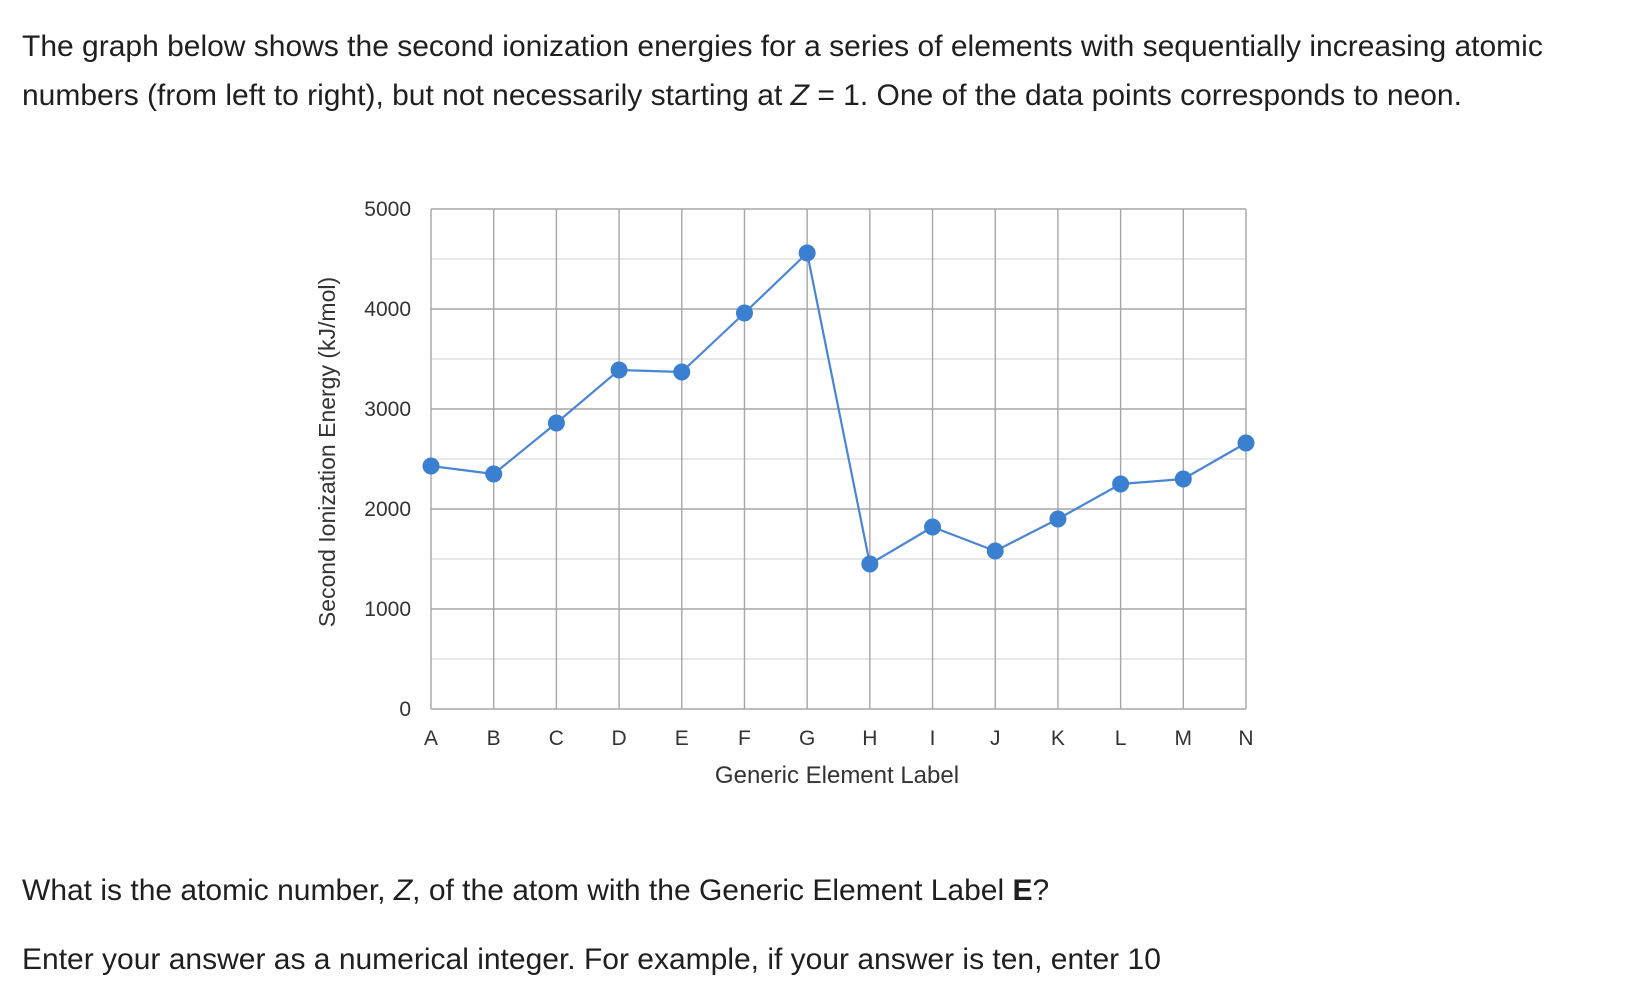  What do you see at coordinates (618, 738) in the screenshot?
I see `x-tick-label: D` at bounding box center [618, 738].